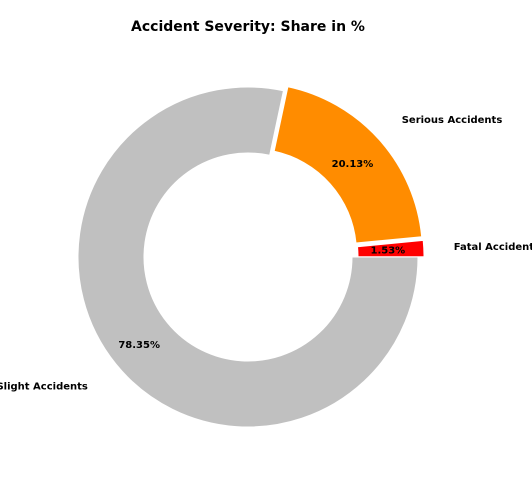 Image resolution: width=532 pixels, height=482 pixels. Describe the element at coordinates (452, 120) in the screenshot. I see `label-serious-accidents: Serious Accidents` at that location.